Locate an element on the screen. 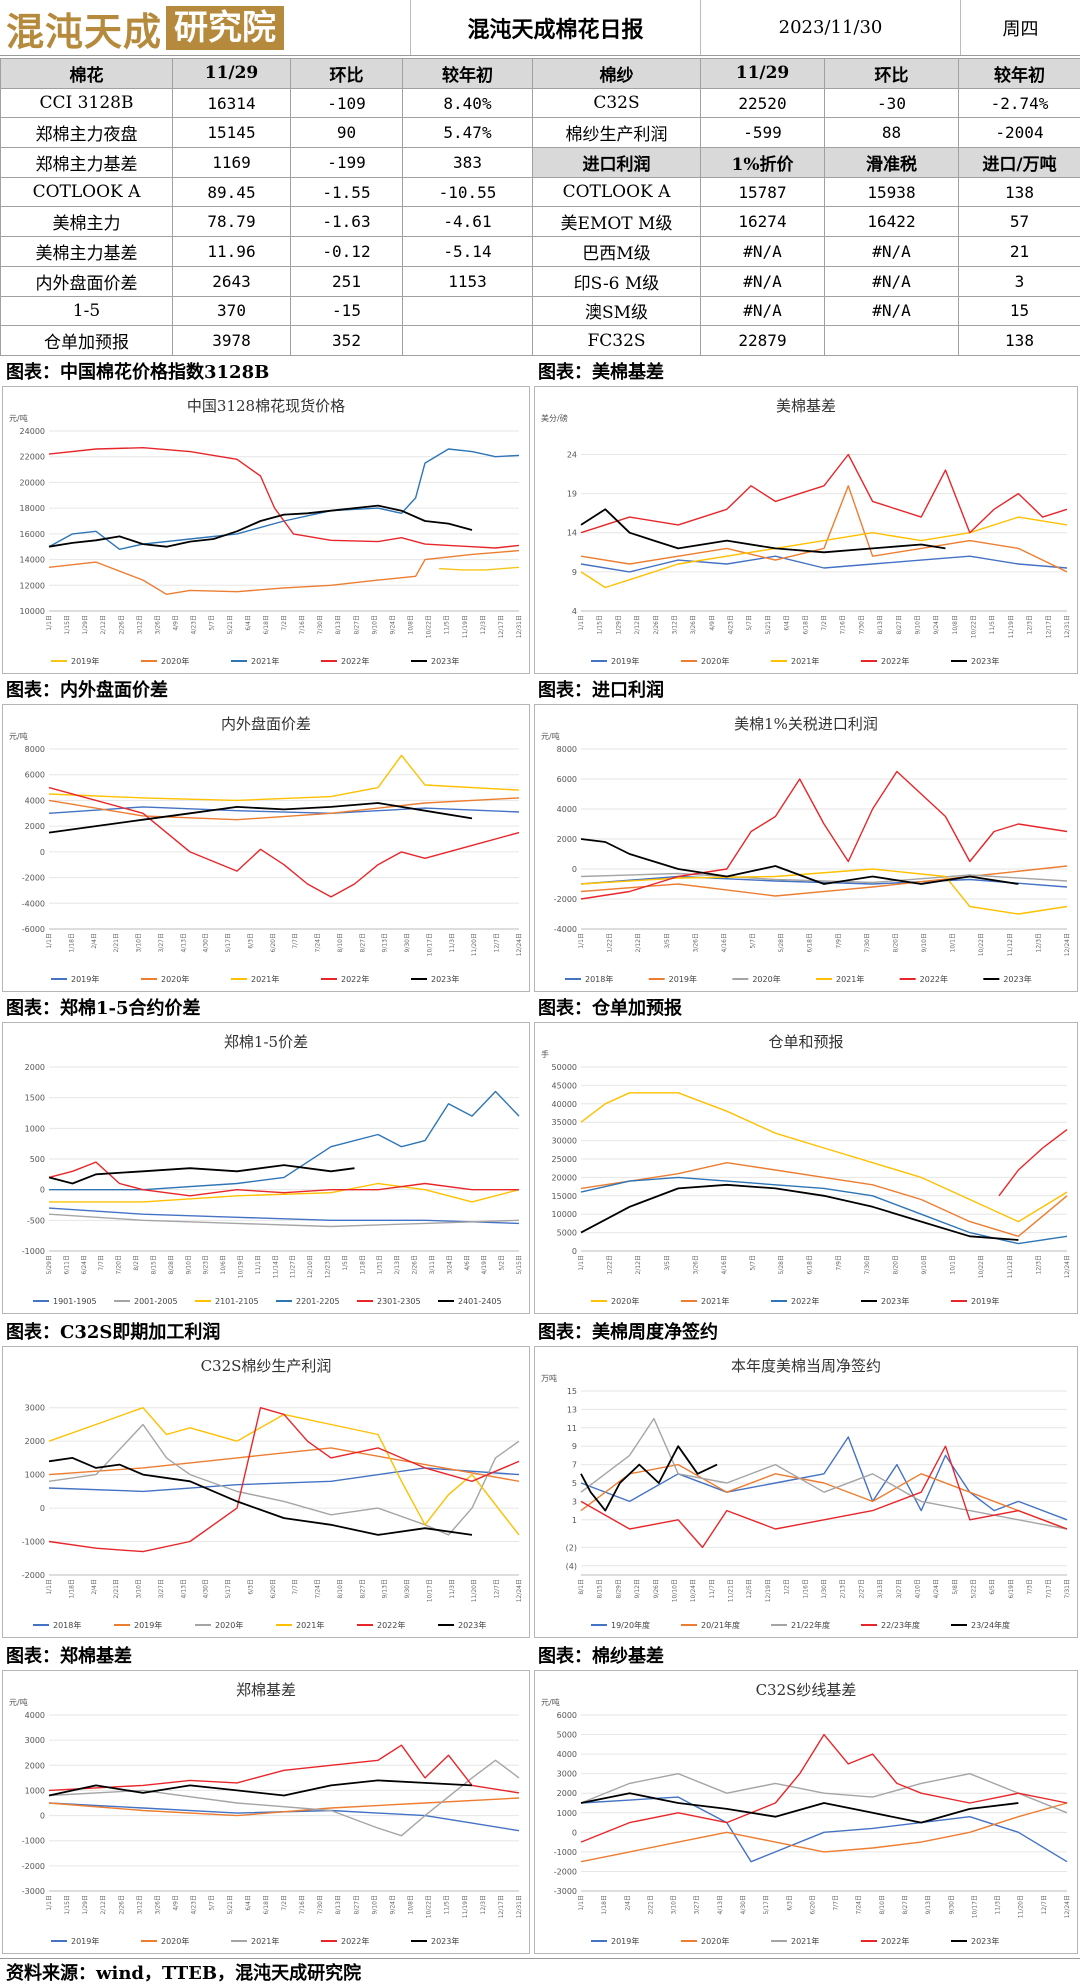 Image resolution: width=1080 pixels, height=1987 pixels. x-tick-label: 7/2日 is located at coordinates (284, 1903).